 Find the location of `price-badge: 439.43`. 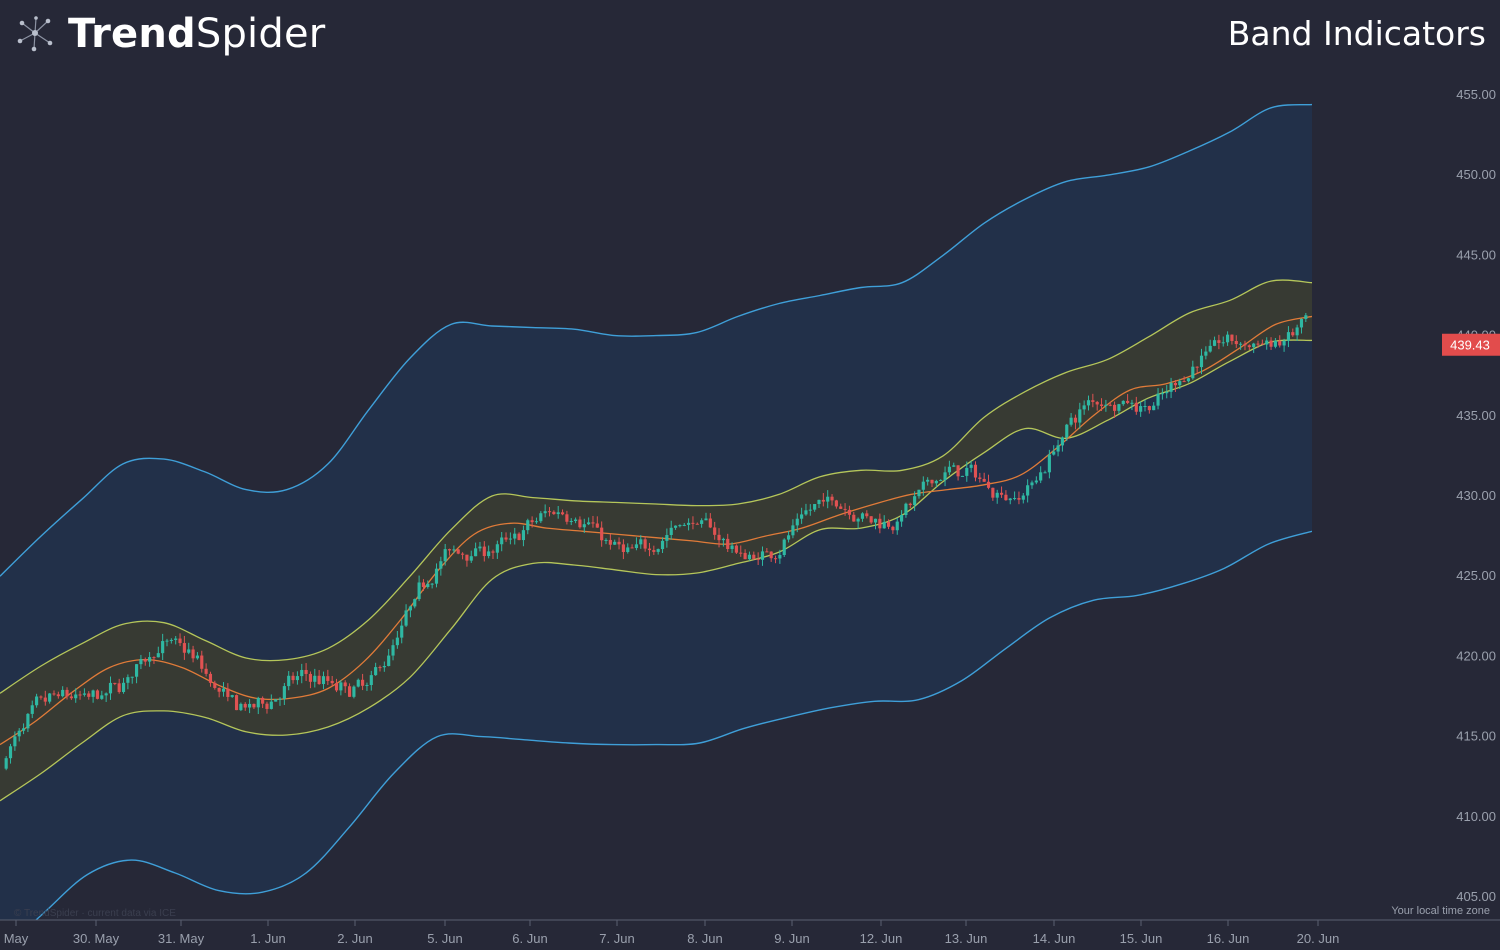

price-badge: 439.43 is located at coordinates (1471, 344).